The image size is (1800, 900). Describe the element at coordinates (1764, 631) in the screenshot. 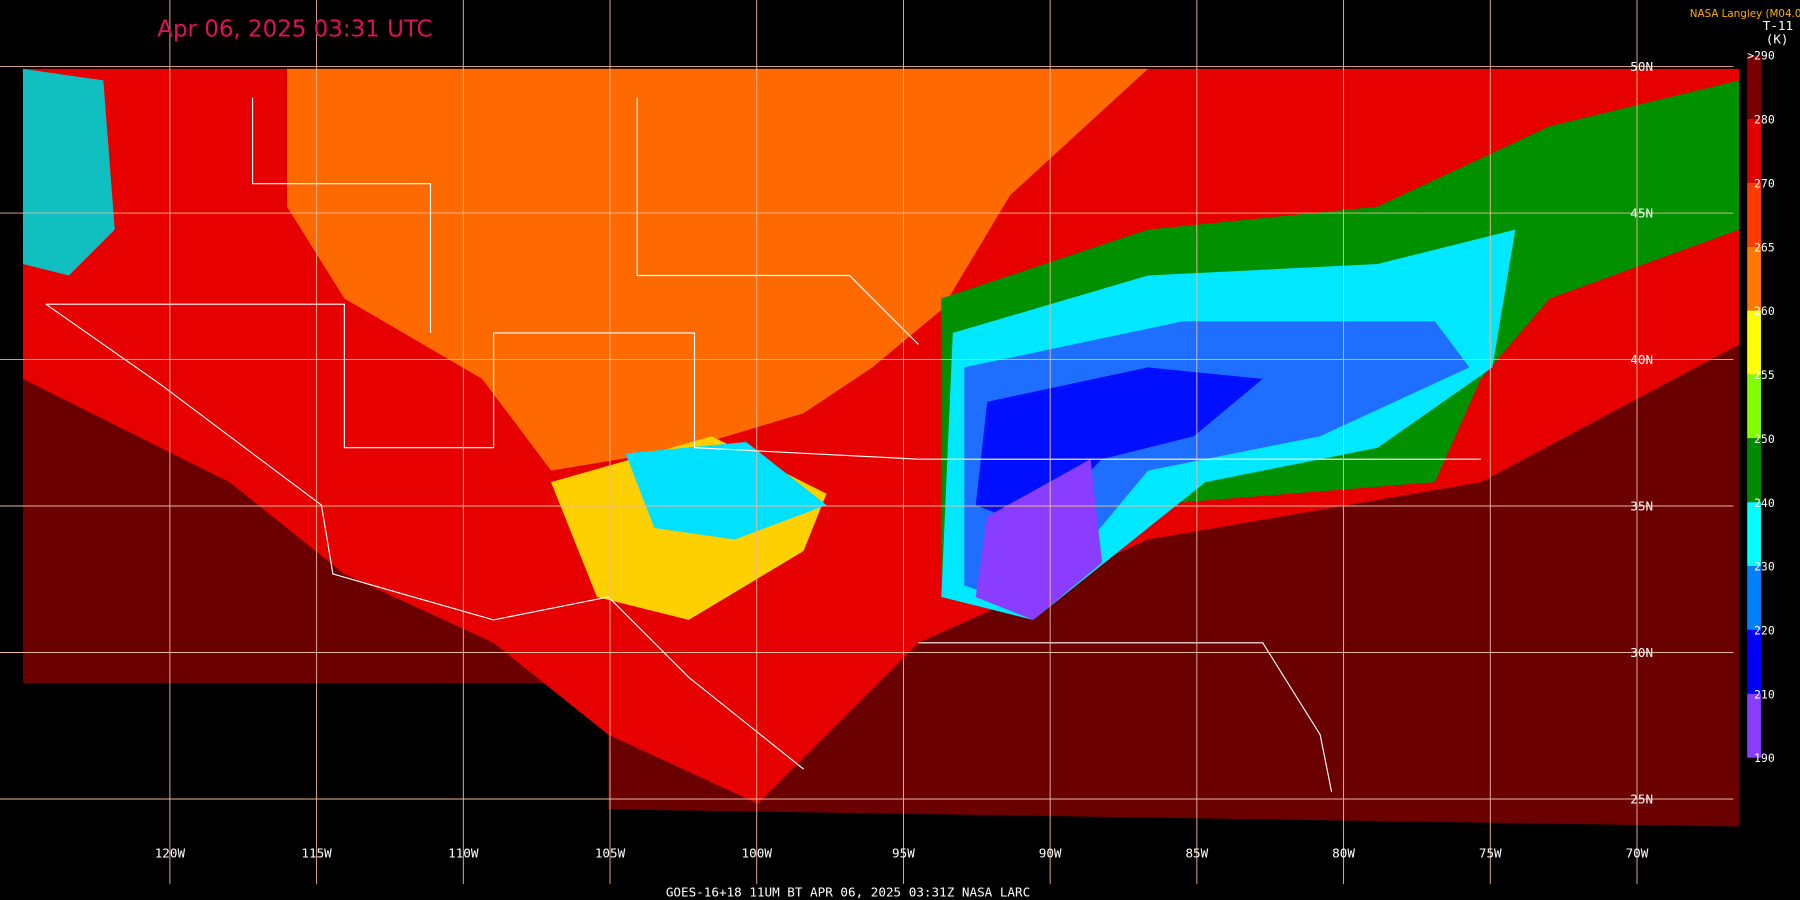

I see `colorbar-label: 220` at that location.